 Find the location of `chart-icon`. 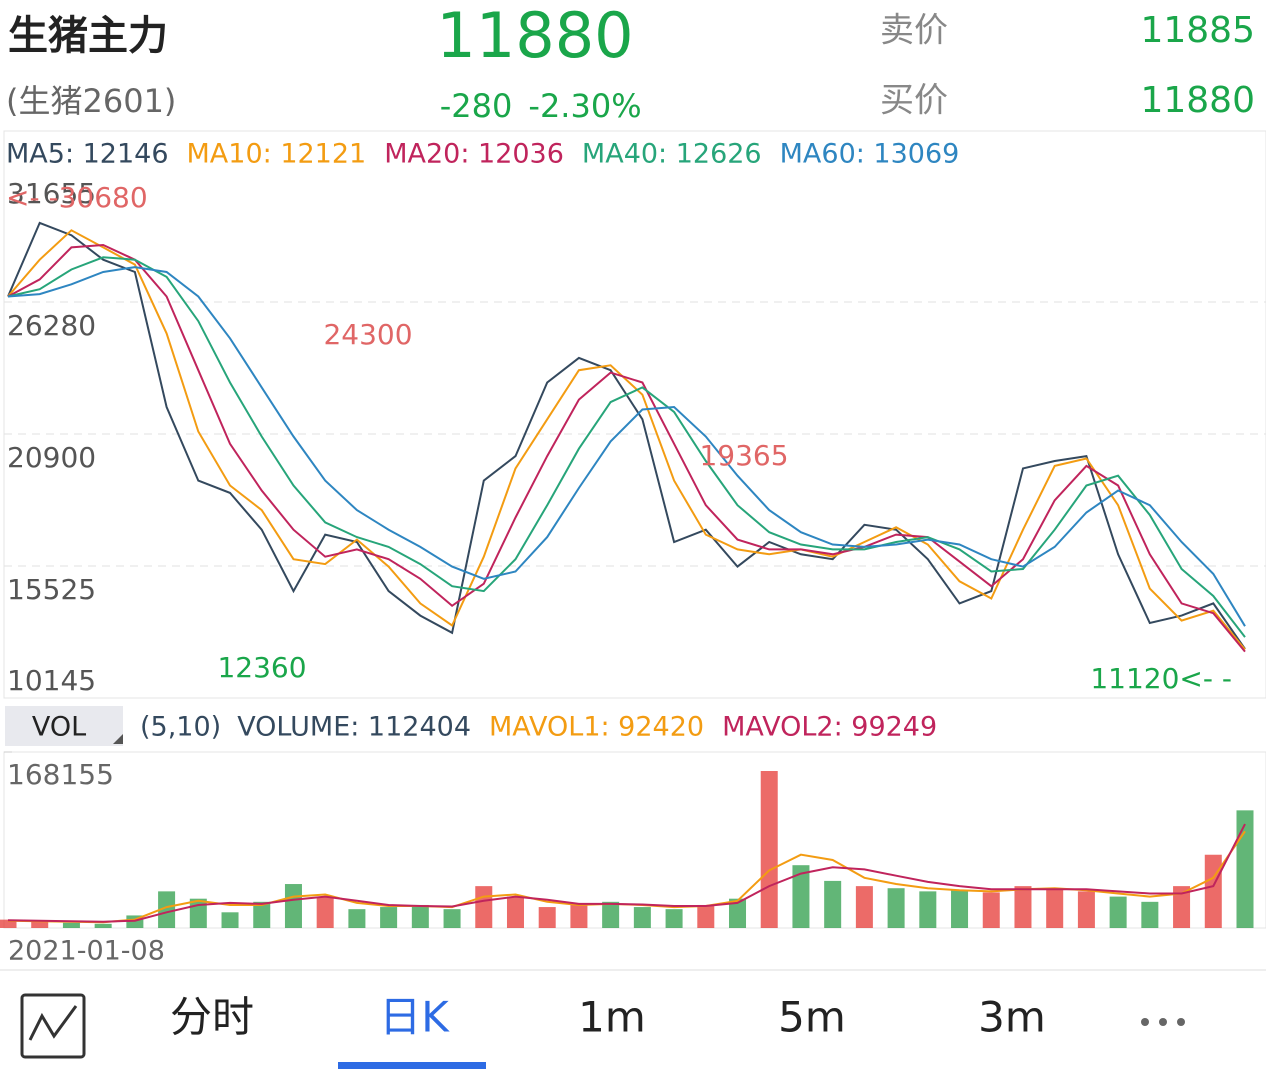

chart-icon is located at coordinates (53, 1026).